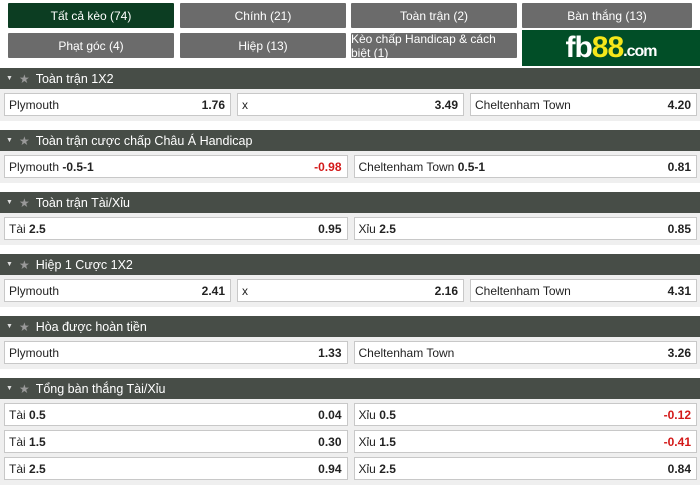 The width and height of the screenshot is (700, 485). I want to click on odds-cell: Cheltenham Town 4.31, so click(583, 290).